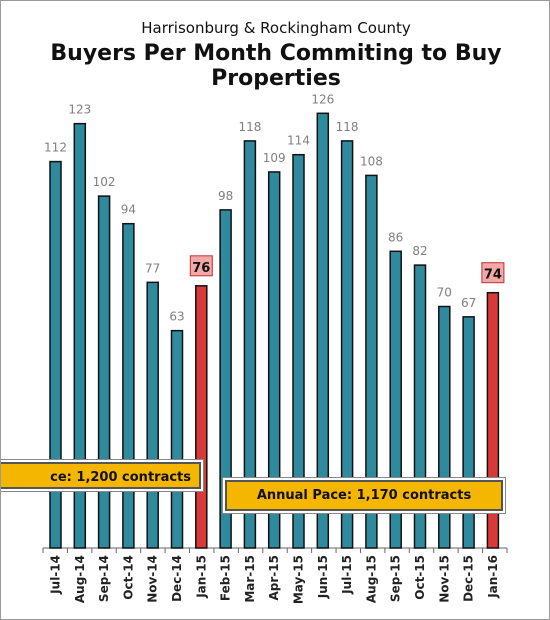  I want to click on x-tick-label-Nov-14: Nov-14, so click(153, 579).